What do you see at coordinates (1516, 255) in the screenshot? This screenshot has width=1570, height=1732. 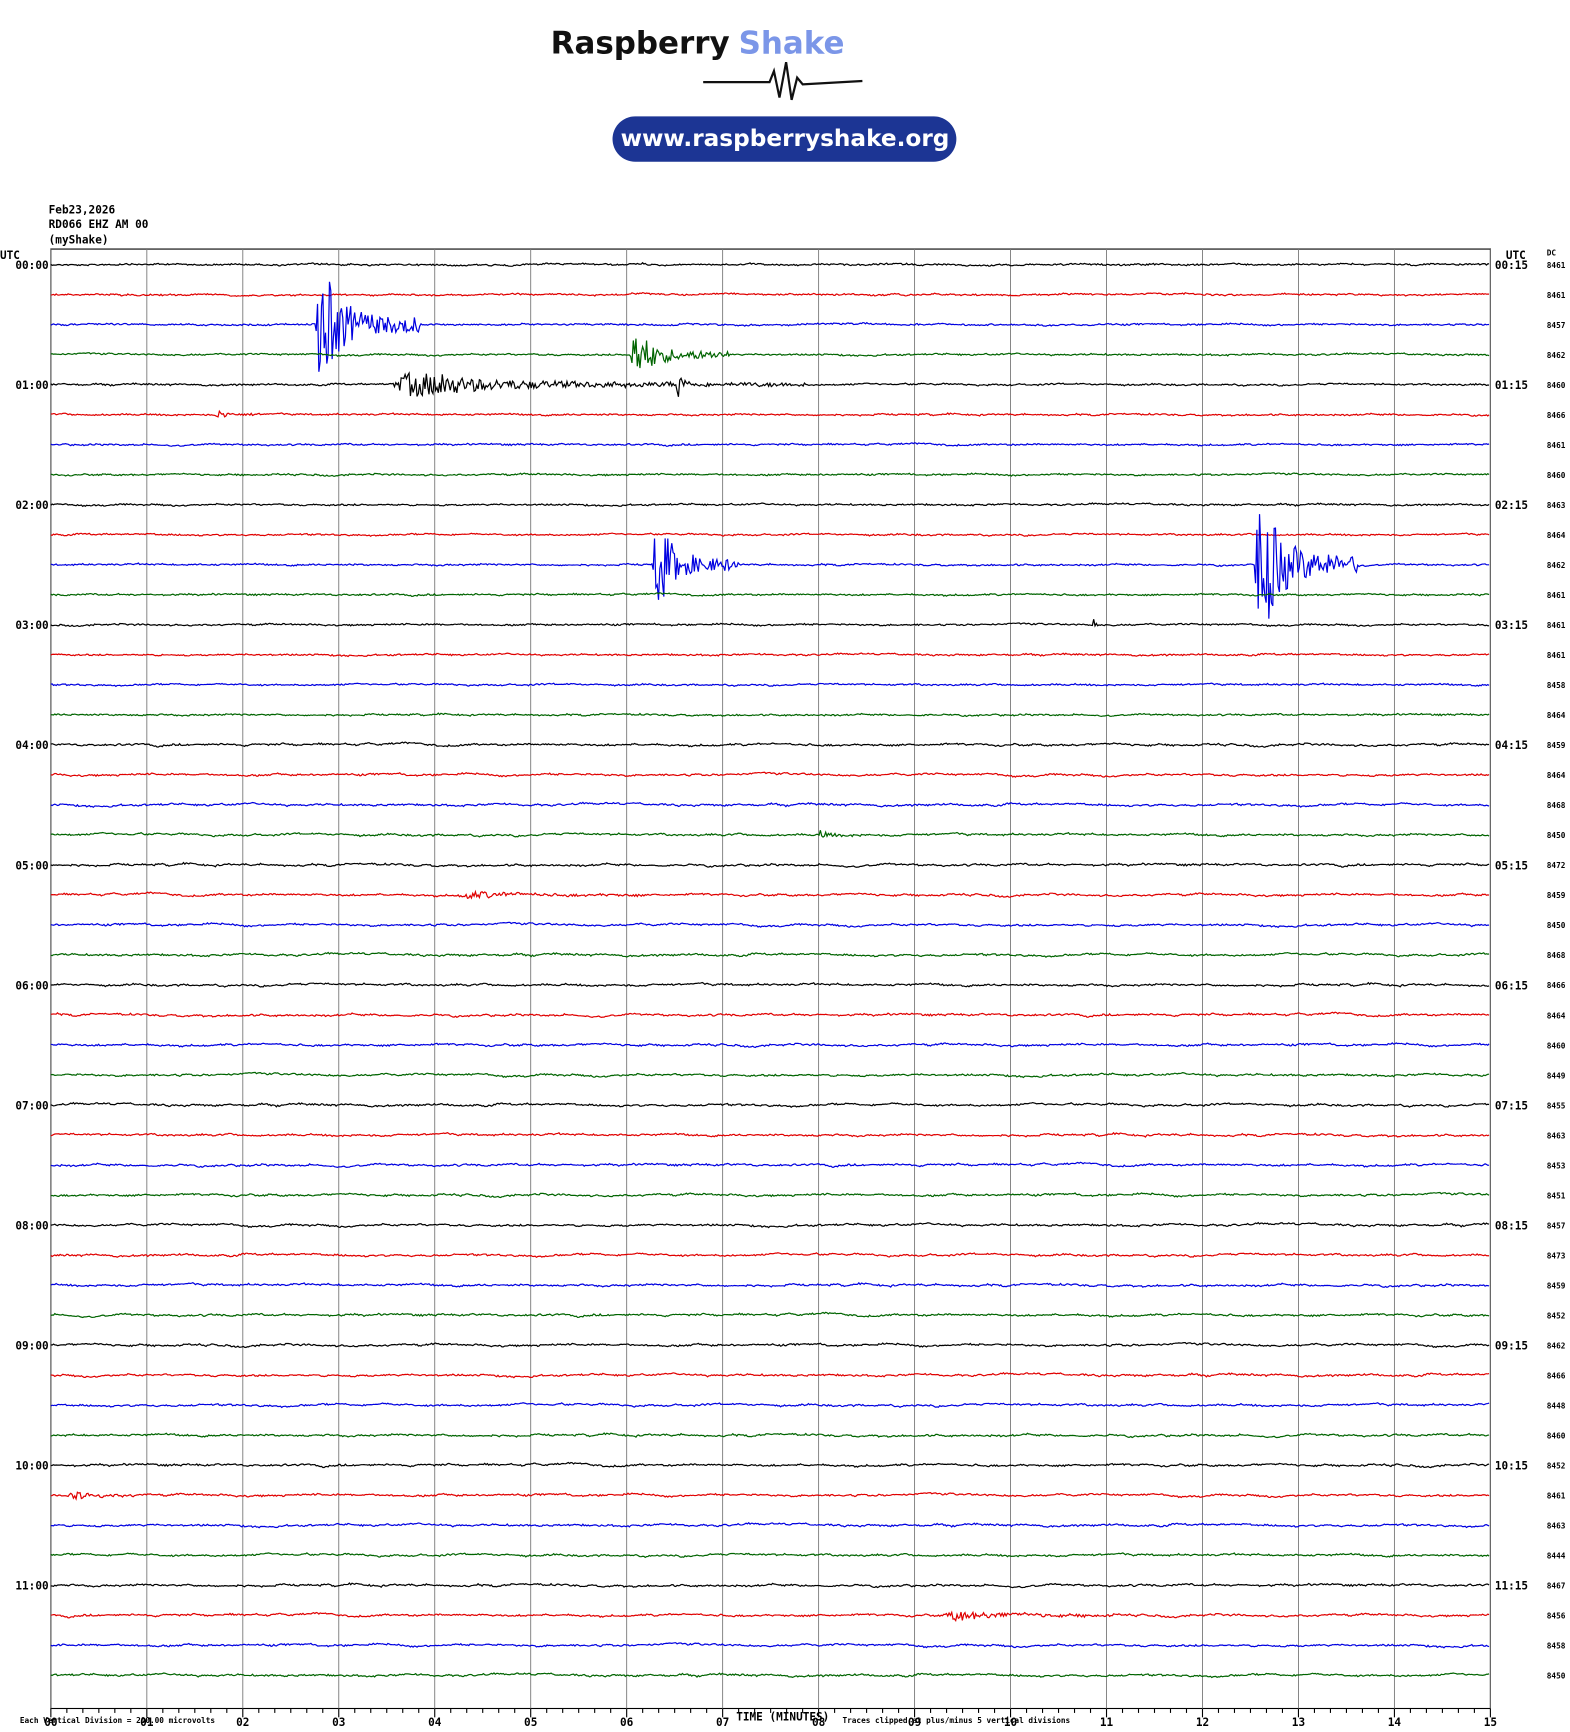 I see `right-axis-title: UTC` at bounding box center [1516, 255].